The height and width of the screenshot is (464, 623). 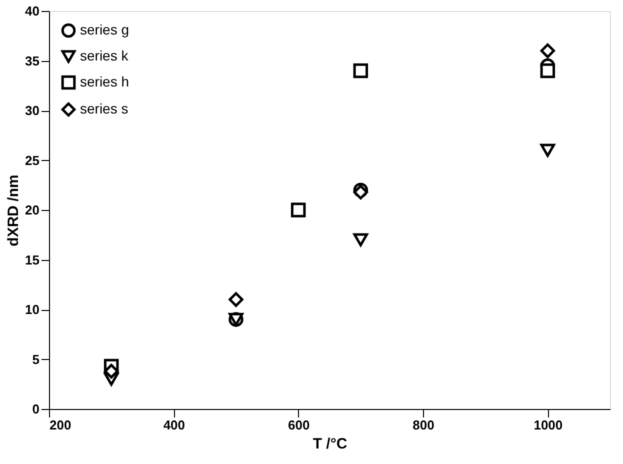 What do you see at coordinates (32, 260) in the screenshot?
I see `y-tick-label: 15` at bounding box center [32, 260].